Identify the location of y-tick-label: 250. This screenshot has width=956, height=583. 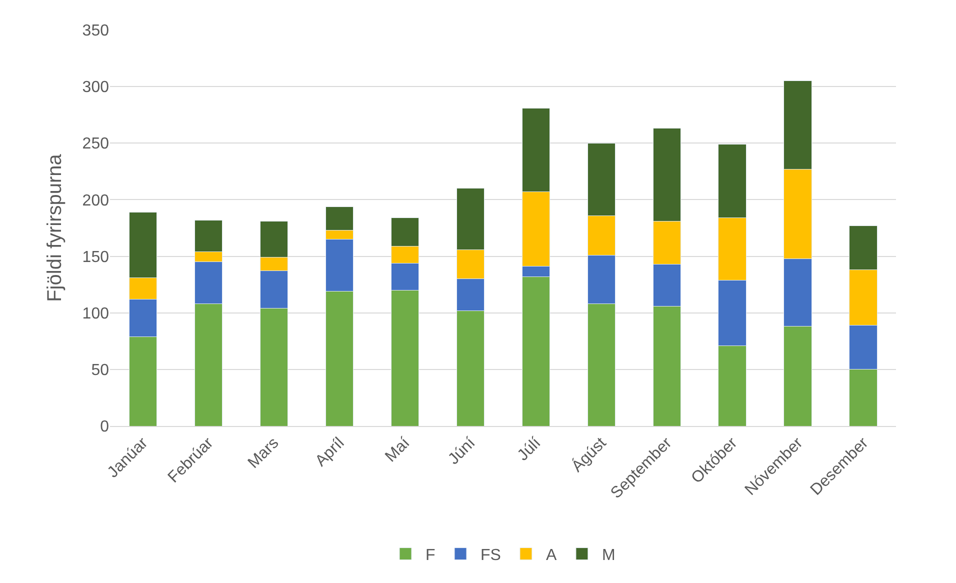
(96, 144).